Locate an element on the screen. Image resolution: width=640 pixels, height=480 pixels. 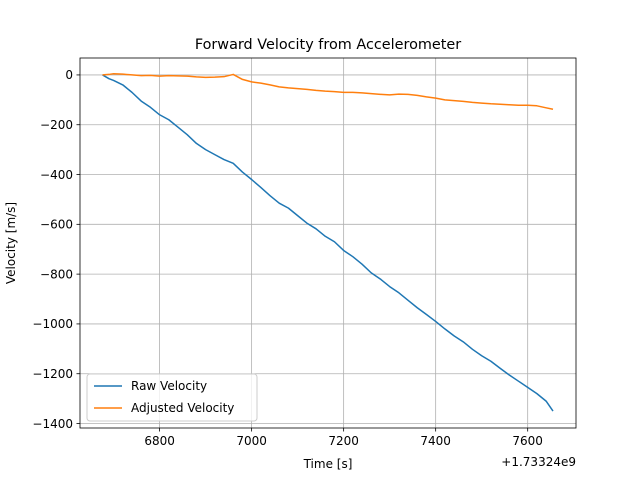
chart-title: Forward Velocity from Accelerometer is located at coordinates (328, 45).